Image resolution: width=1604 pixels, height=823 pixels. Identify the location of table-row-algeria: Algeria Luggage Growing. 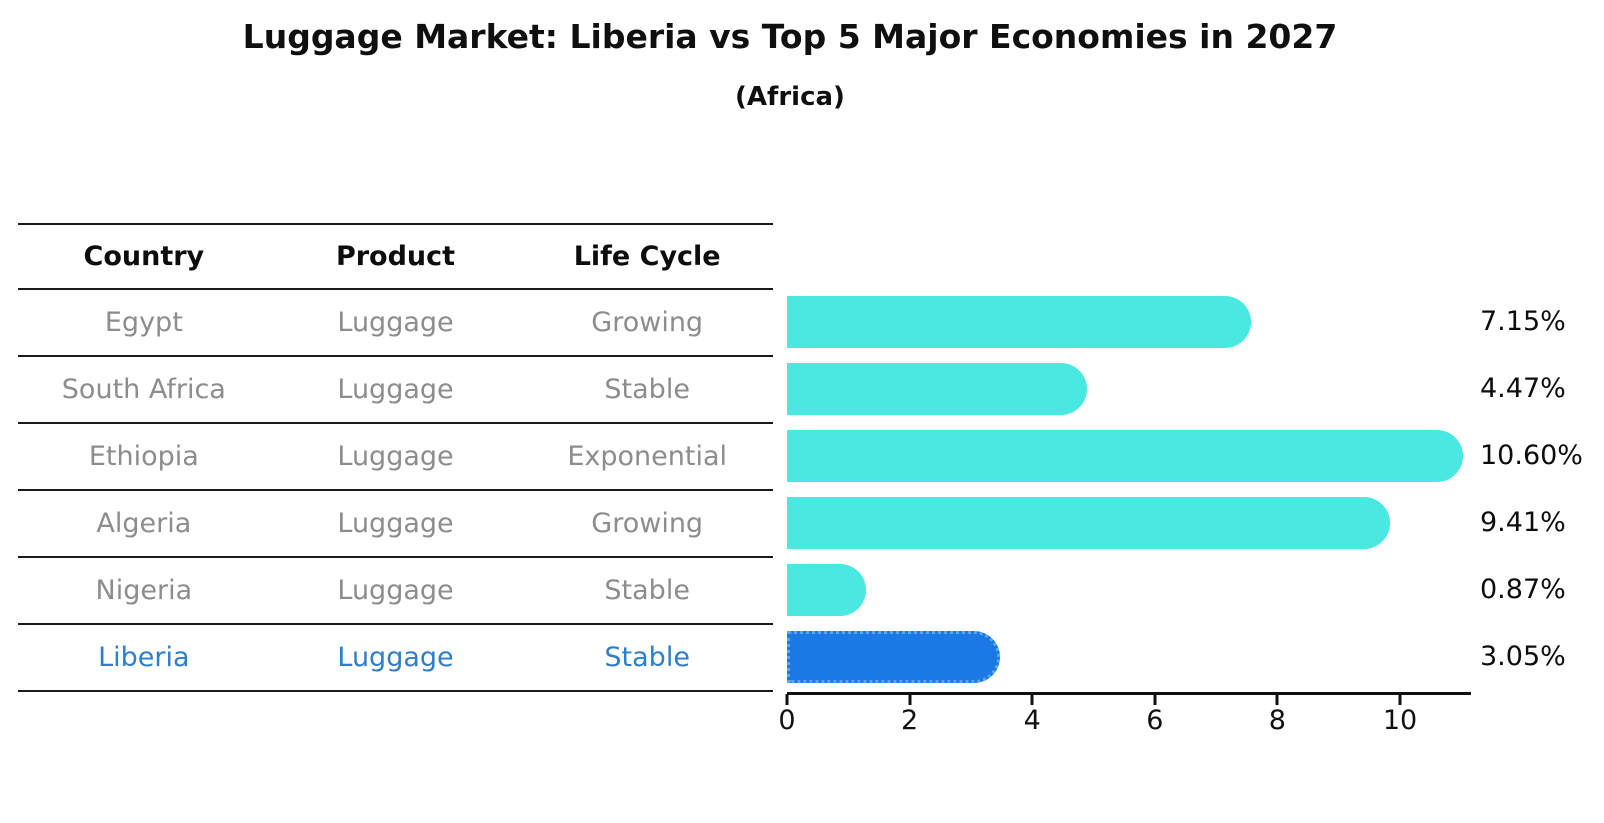
(395, 524).